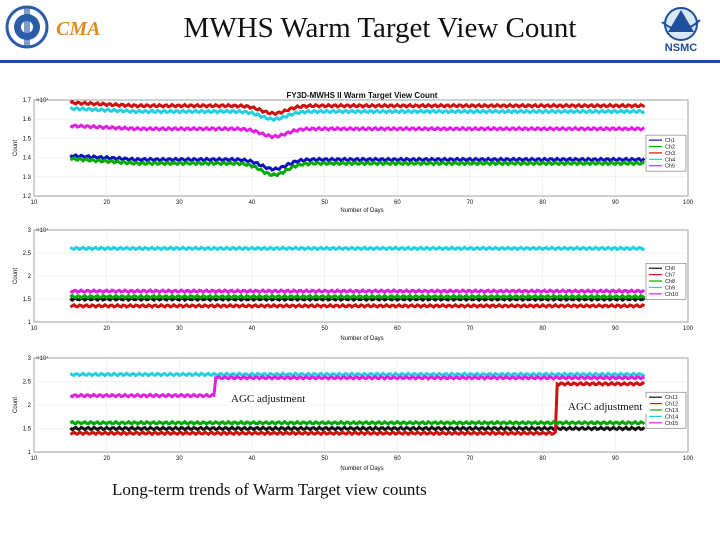 The width and height of the screenshot is (720, 540). Describe the element at coordinates (357, 248) in the screenshot. I see `series-line-ch9` at that location.